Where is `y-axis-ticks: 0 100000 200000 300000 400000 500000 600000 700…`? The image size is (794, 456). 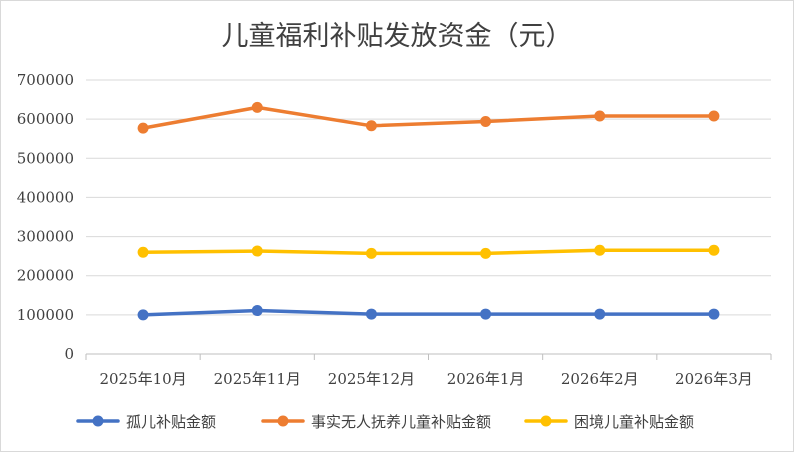 y-axis-ticks: 0 100000 200000 300000 400000 500000 600000 700… is located at coordinates (45, 217).